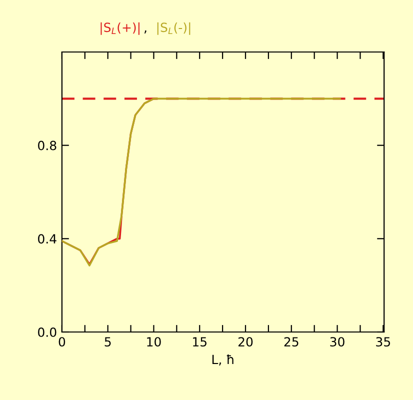 The image size is (413, 400). I want to click on x-tick-label: 25, so click(291, 342).